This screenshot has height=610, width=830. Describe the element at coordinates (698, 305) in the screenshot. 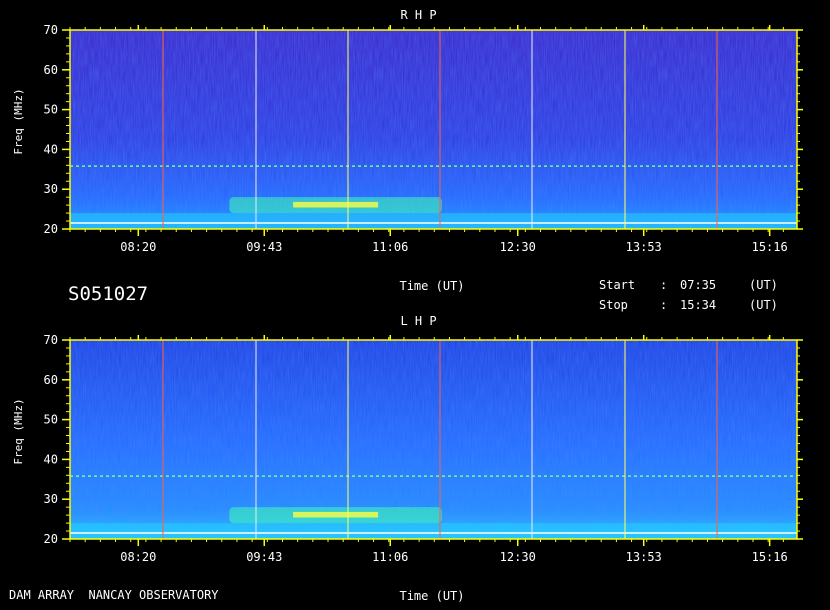

I see `stop-time: 15:34` at that location.